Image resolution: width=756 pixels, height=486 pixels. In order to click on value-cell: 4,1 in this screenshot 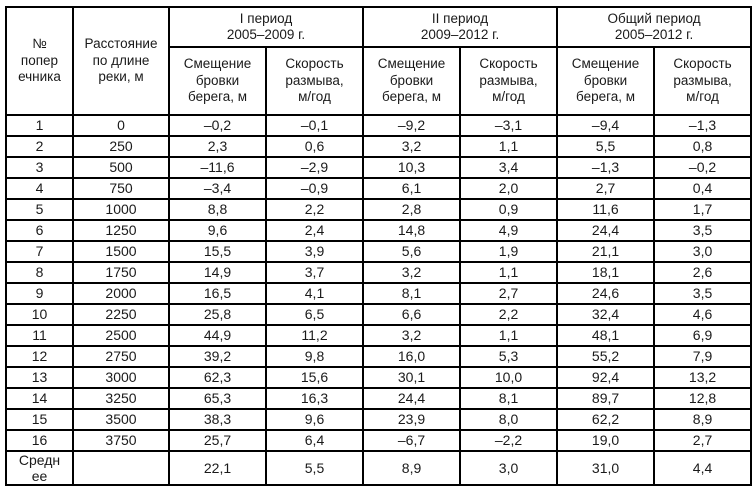, I will do `click(314, 293)`.